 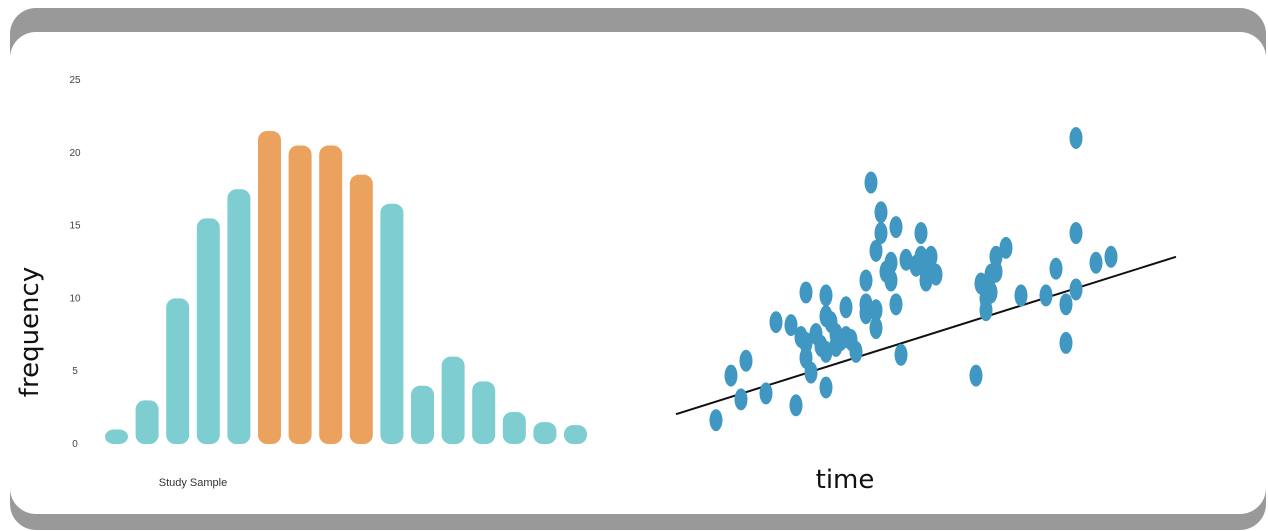 I want to click on y-tick-label: 15, so click(x=75, y=226).